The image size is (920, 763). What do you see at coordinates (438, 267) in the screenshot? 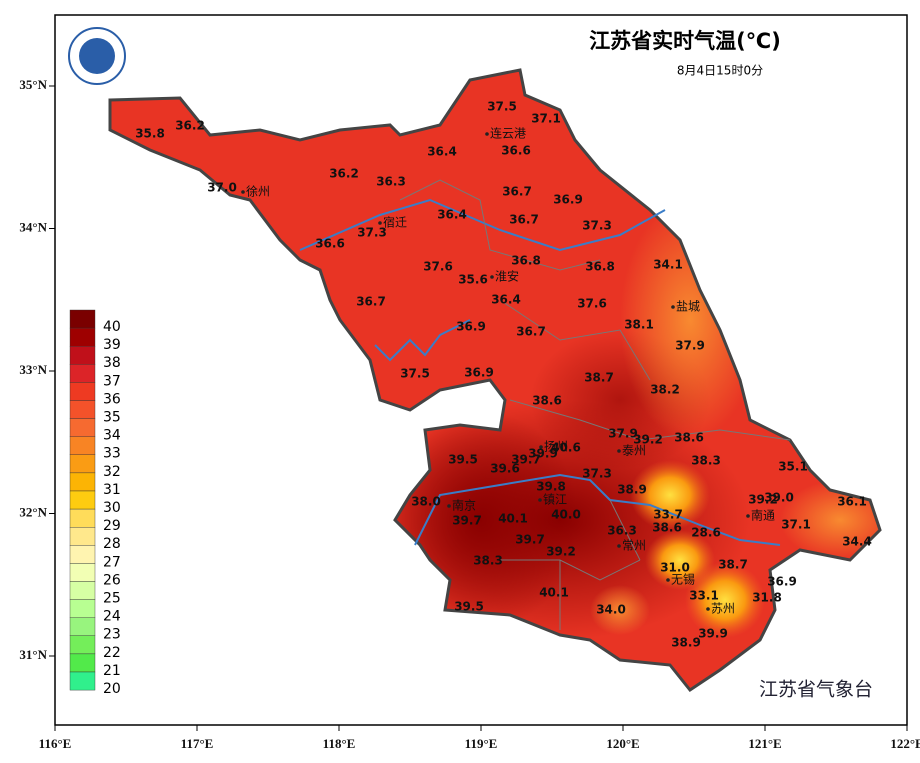
I see `station-value: 37.6` at bounding box center [438, 267].